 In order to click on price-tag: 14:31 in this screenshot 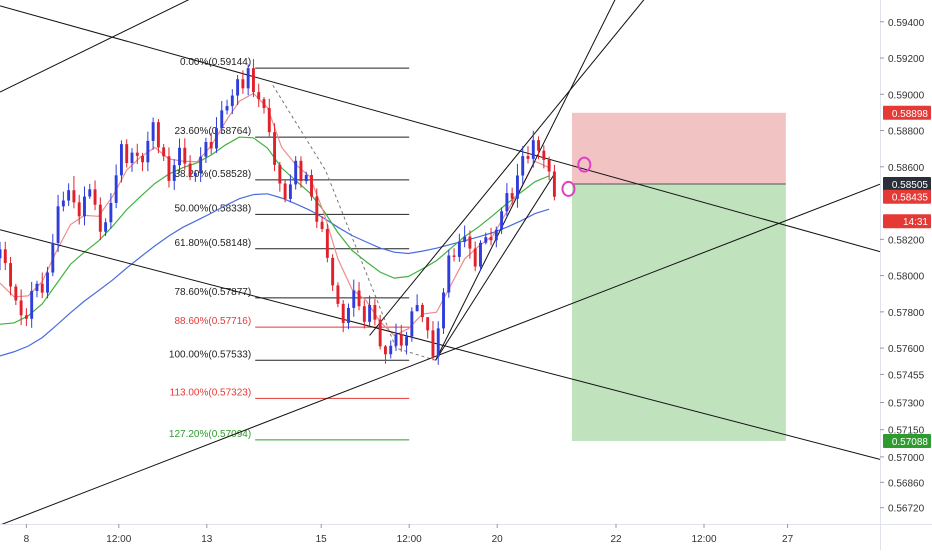, I will do `click(907, 221)`.